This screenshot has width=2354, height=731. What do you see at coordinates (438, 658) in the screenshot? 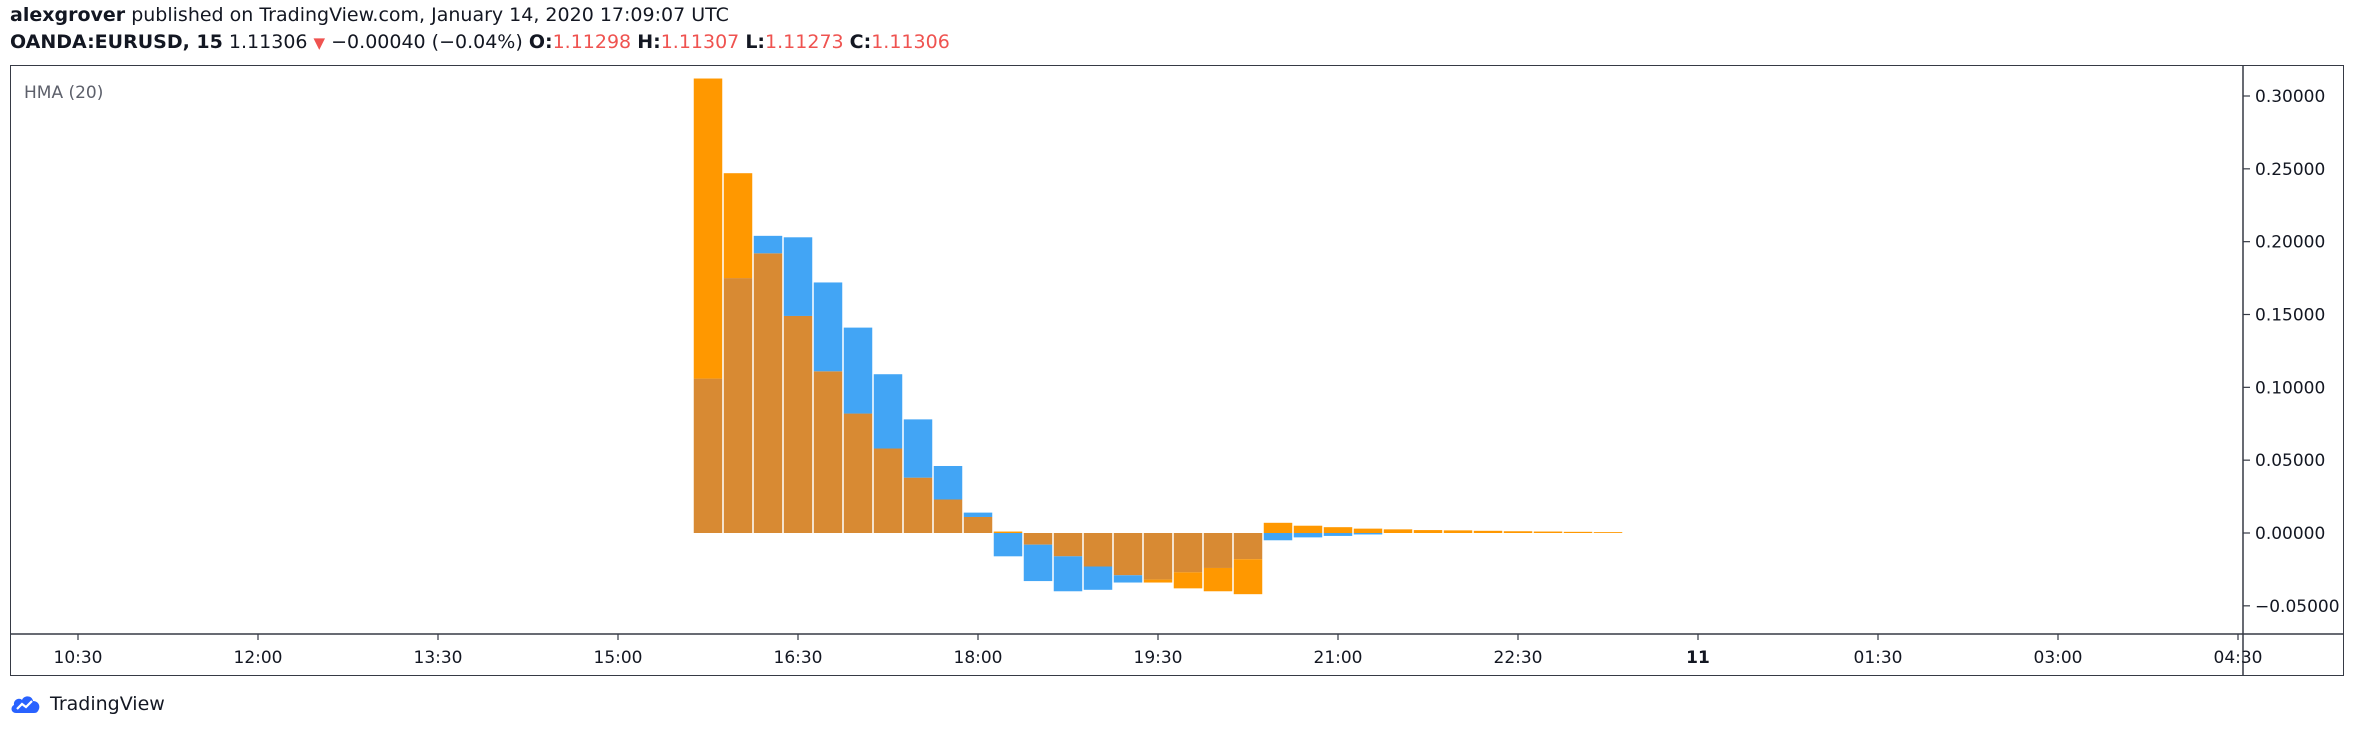
I see `x-tick-label: 13:30` at bounding box center [438, 658].